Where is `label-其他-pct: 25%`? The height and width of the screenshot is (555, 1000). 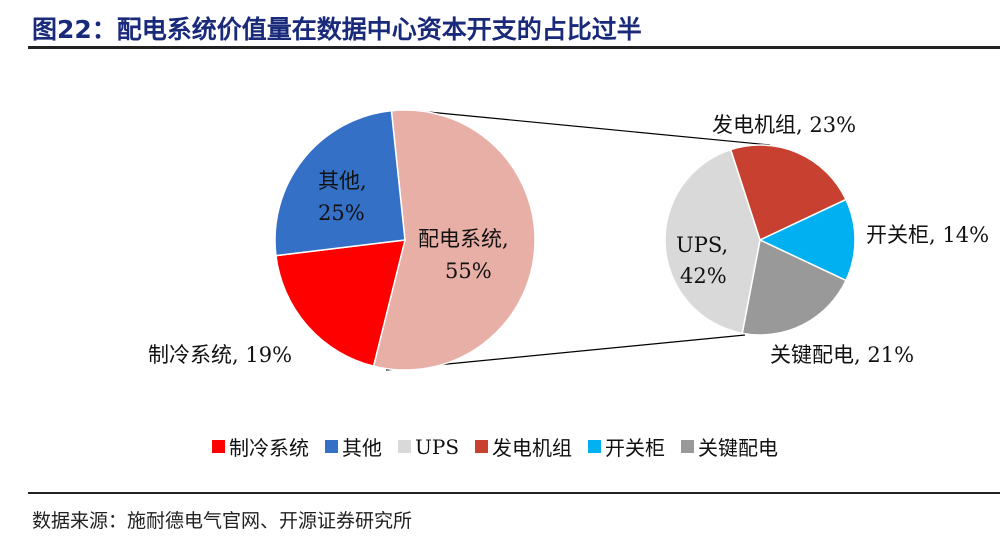
label-其他-pct: 25% is located at coordinates (341, 213).